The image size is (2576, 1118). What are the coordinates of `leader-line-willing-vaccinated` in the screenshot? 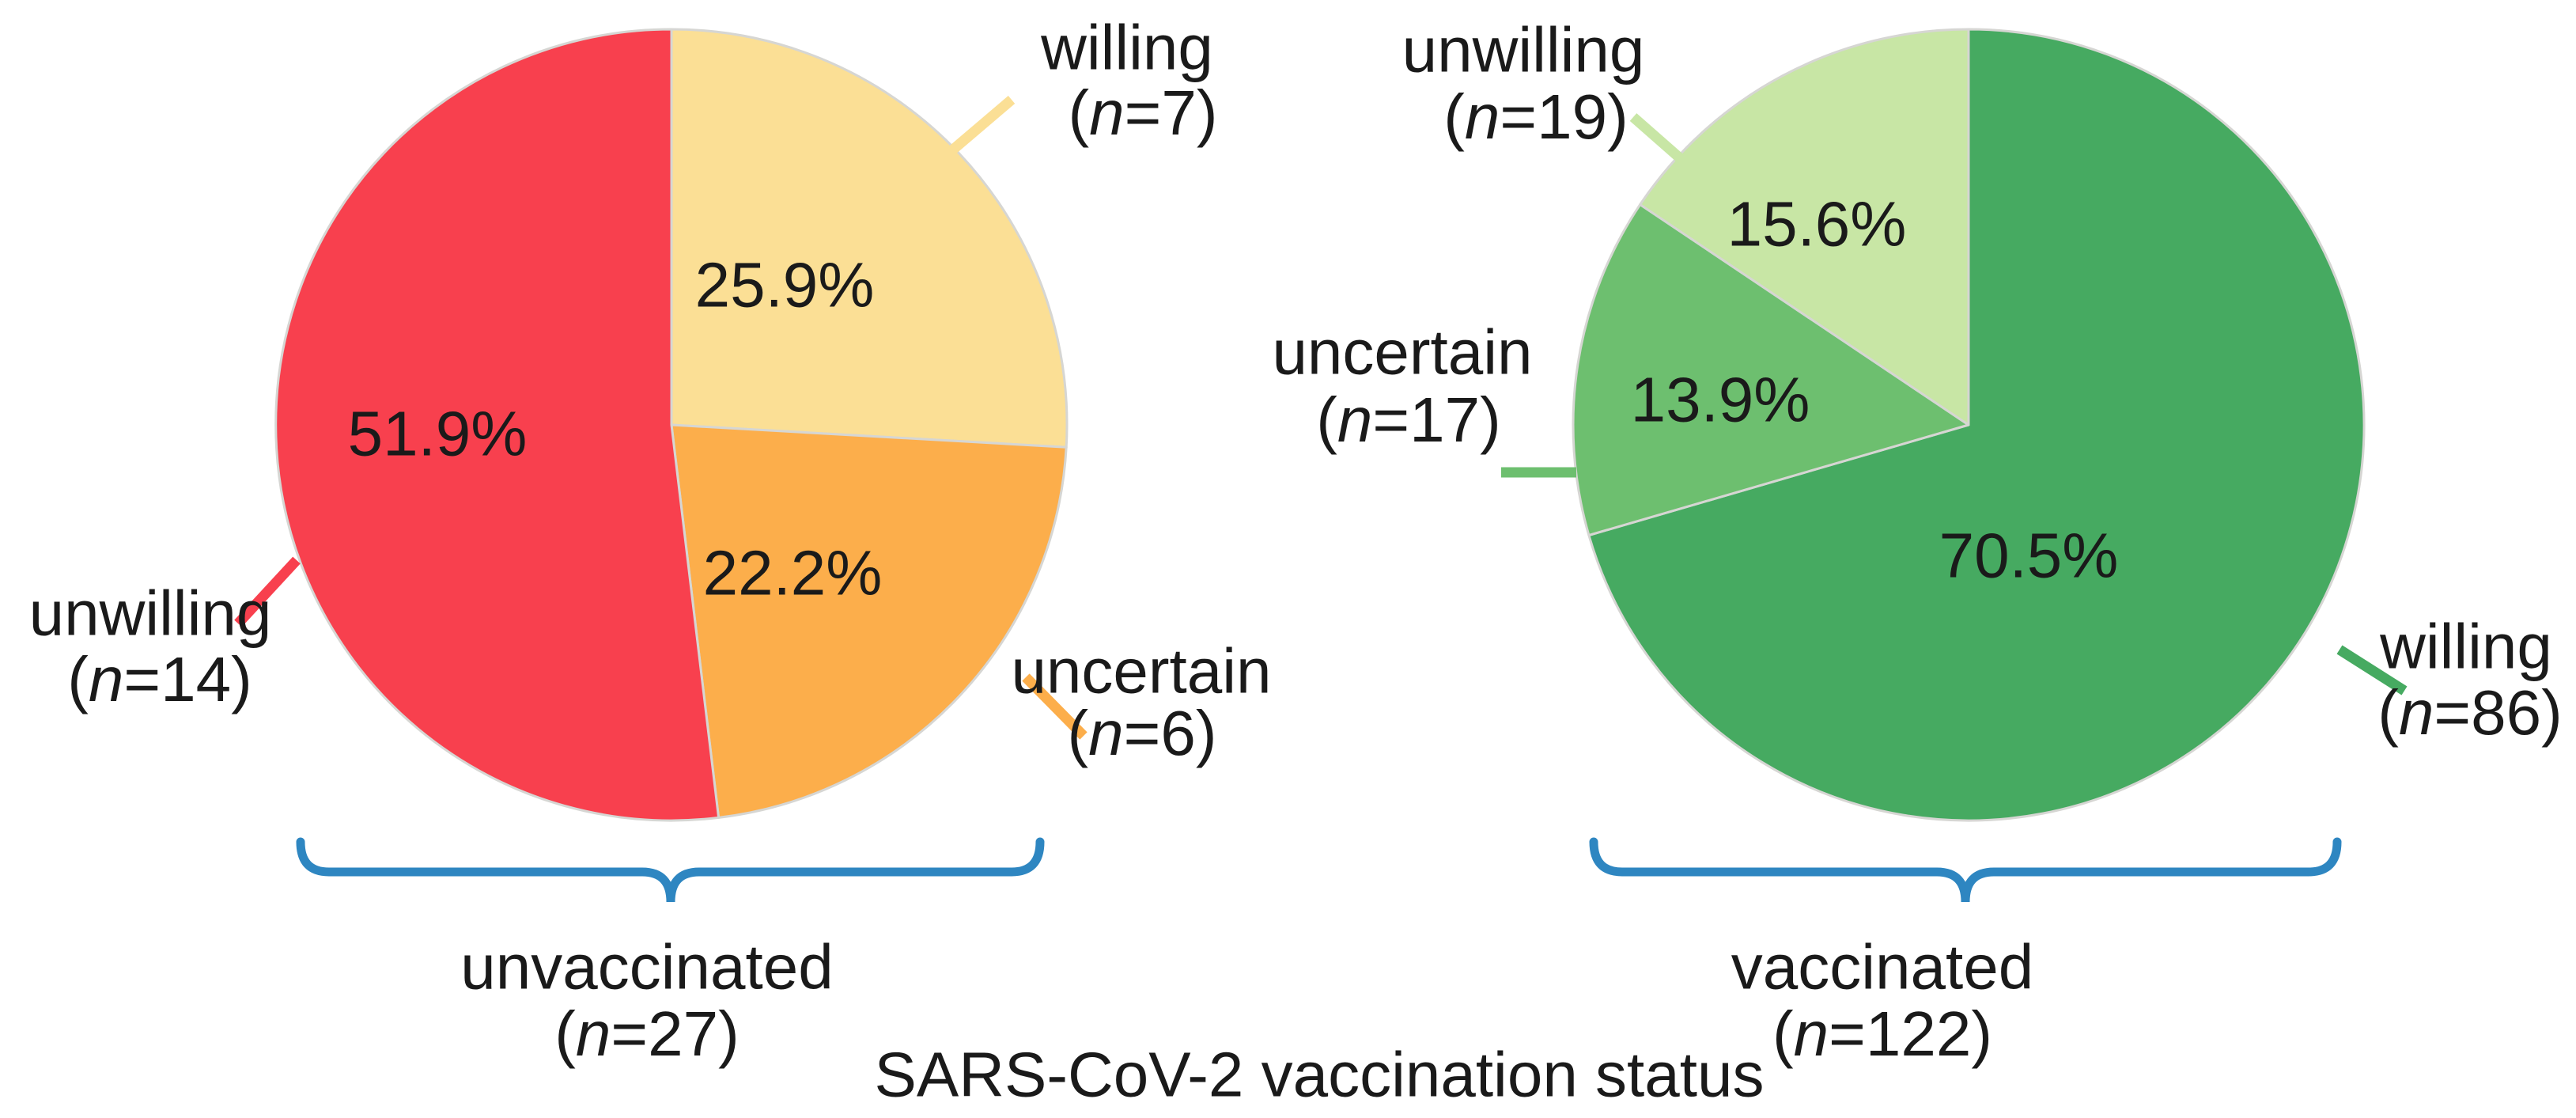 It's located at (2372, 670).